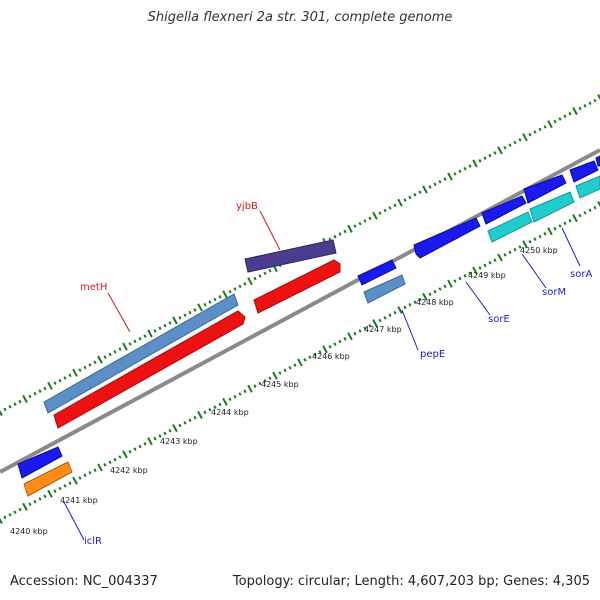  What do you see at coordinates (93, 541) in the screenshot?
I see `gene-label-iclr: iclR` at bounding box center [93, 541].